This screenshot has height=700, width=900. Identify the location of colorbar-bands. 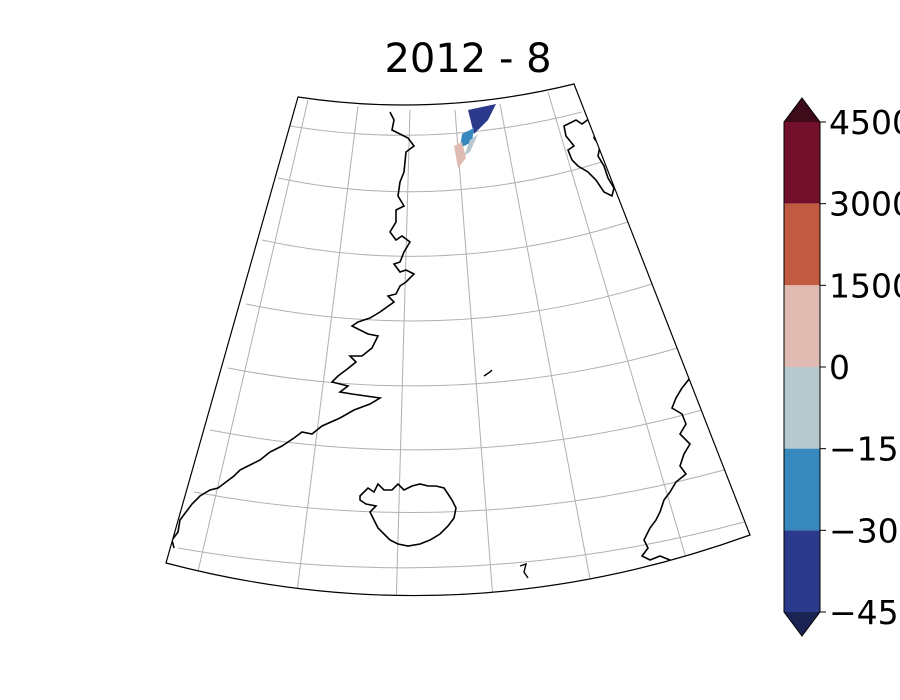
(802, 367).